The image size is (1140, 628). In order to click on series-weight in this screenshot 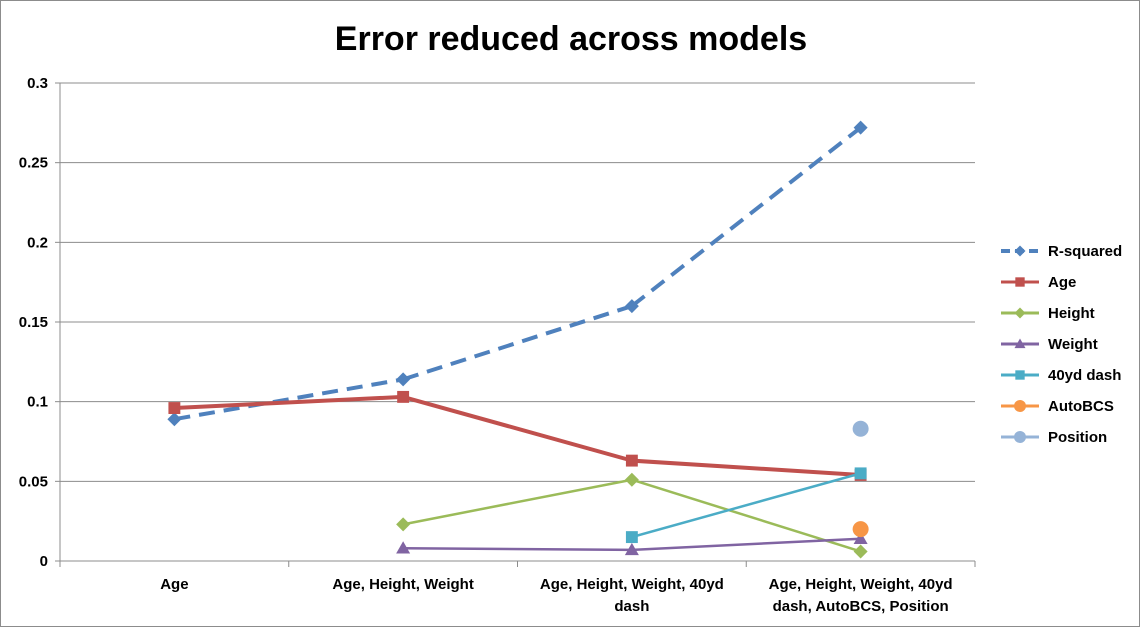, I will do `click(632, 543)`.